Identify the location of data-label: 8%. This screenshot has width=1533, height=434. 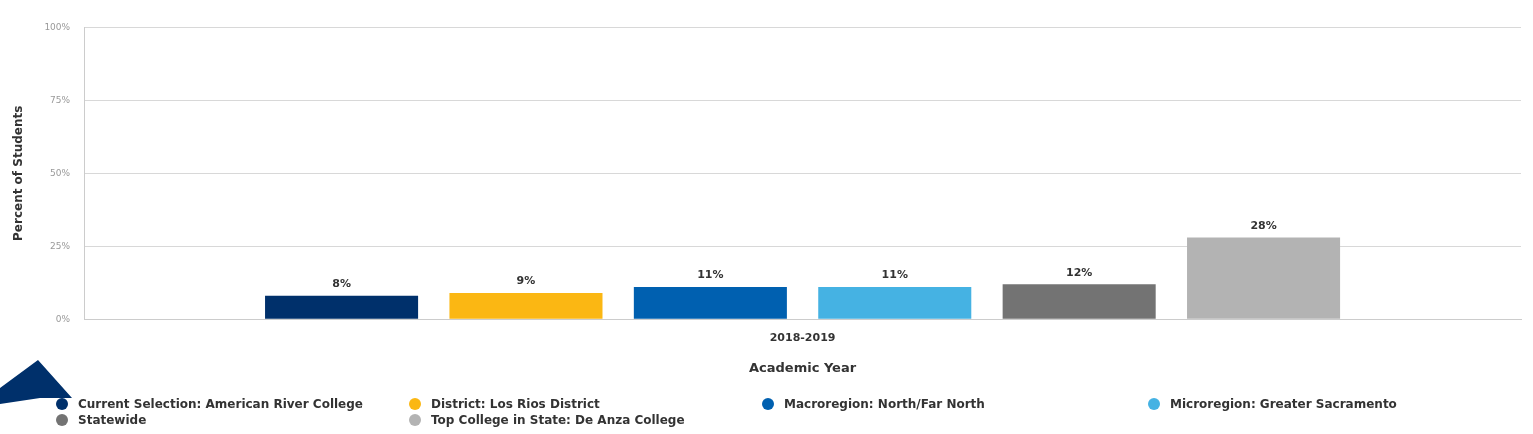
(341, 284).